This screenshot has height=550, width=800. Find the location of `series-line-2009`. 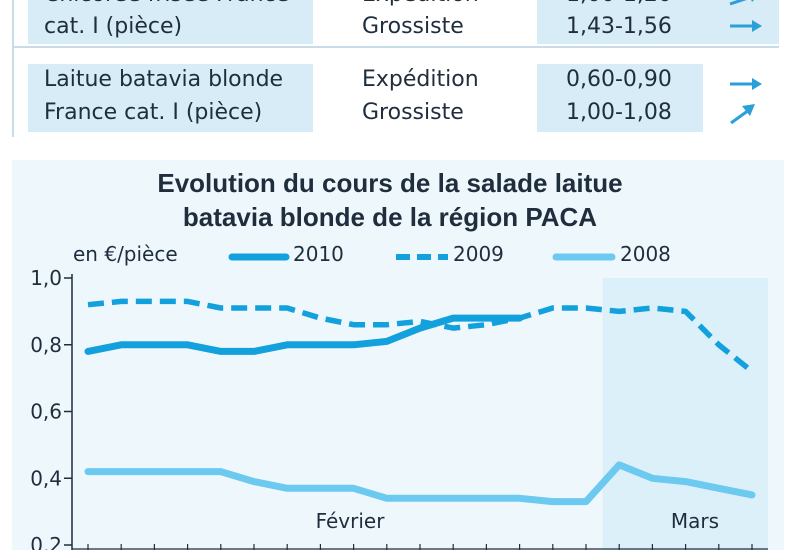

series-line-2009 is located at coordinates (420, 336).